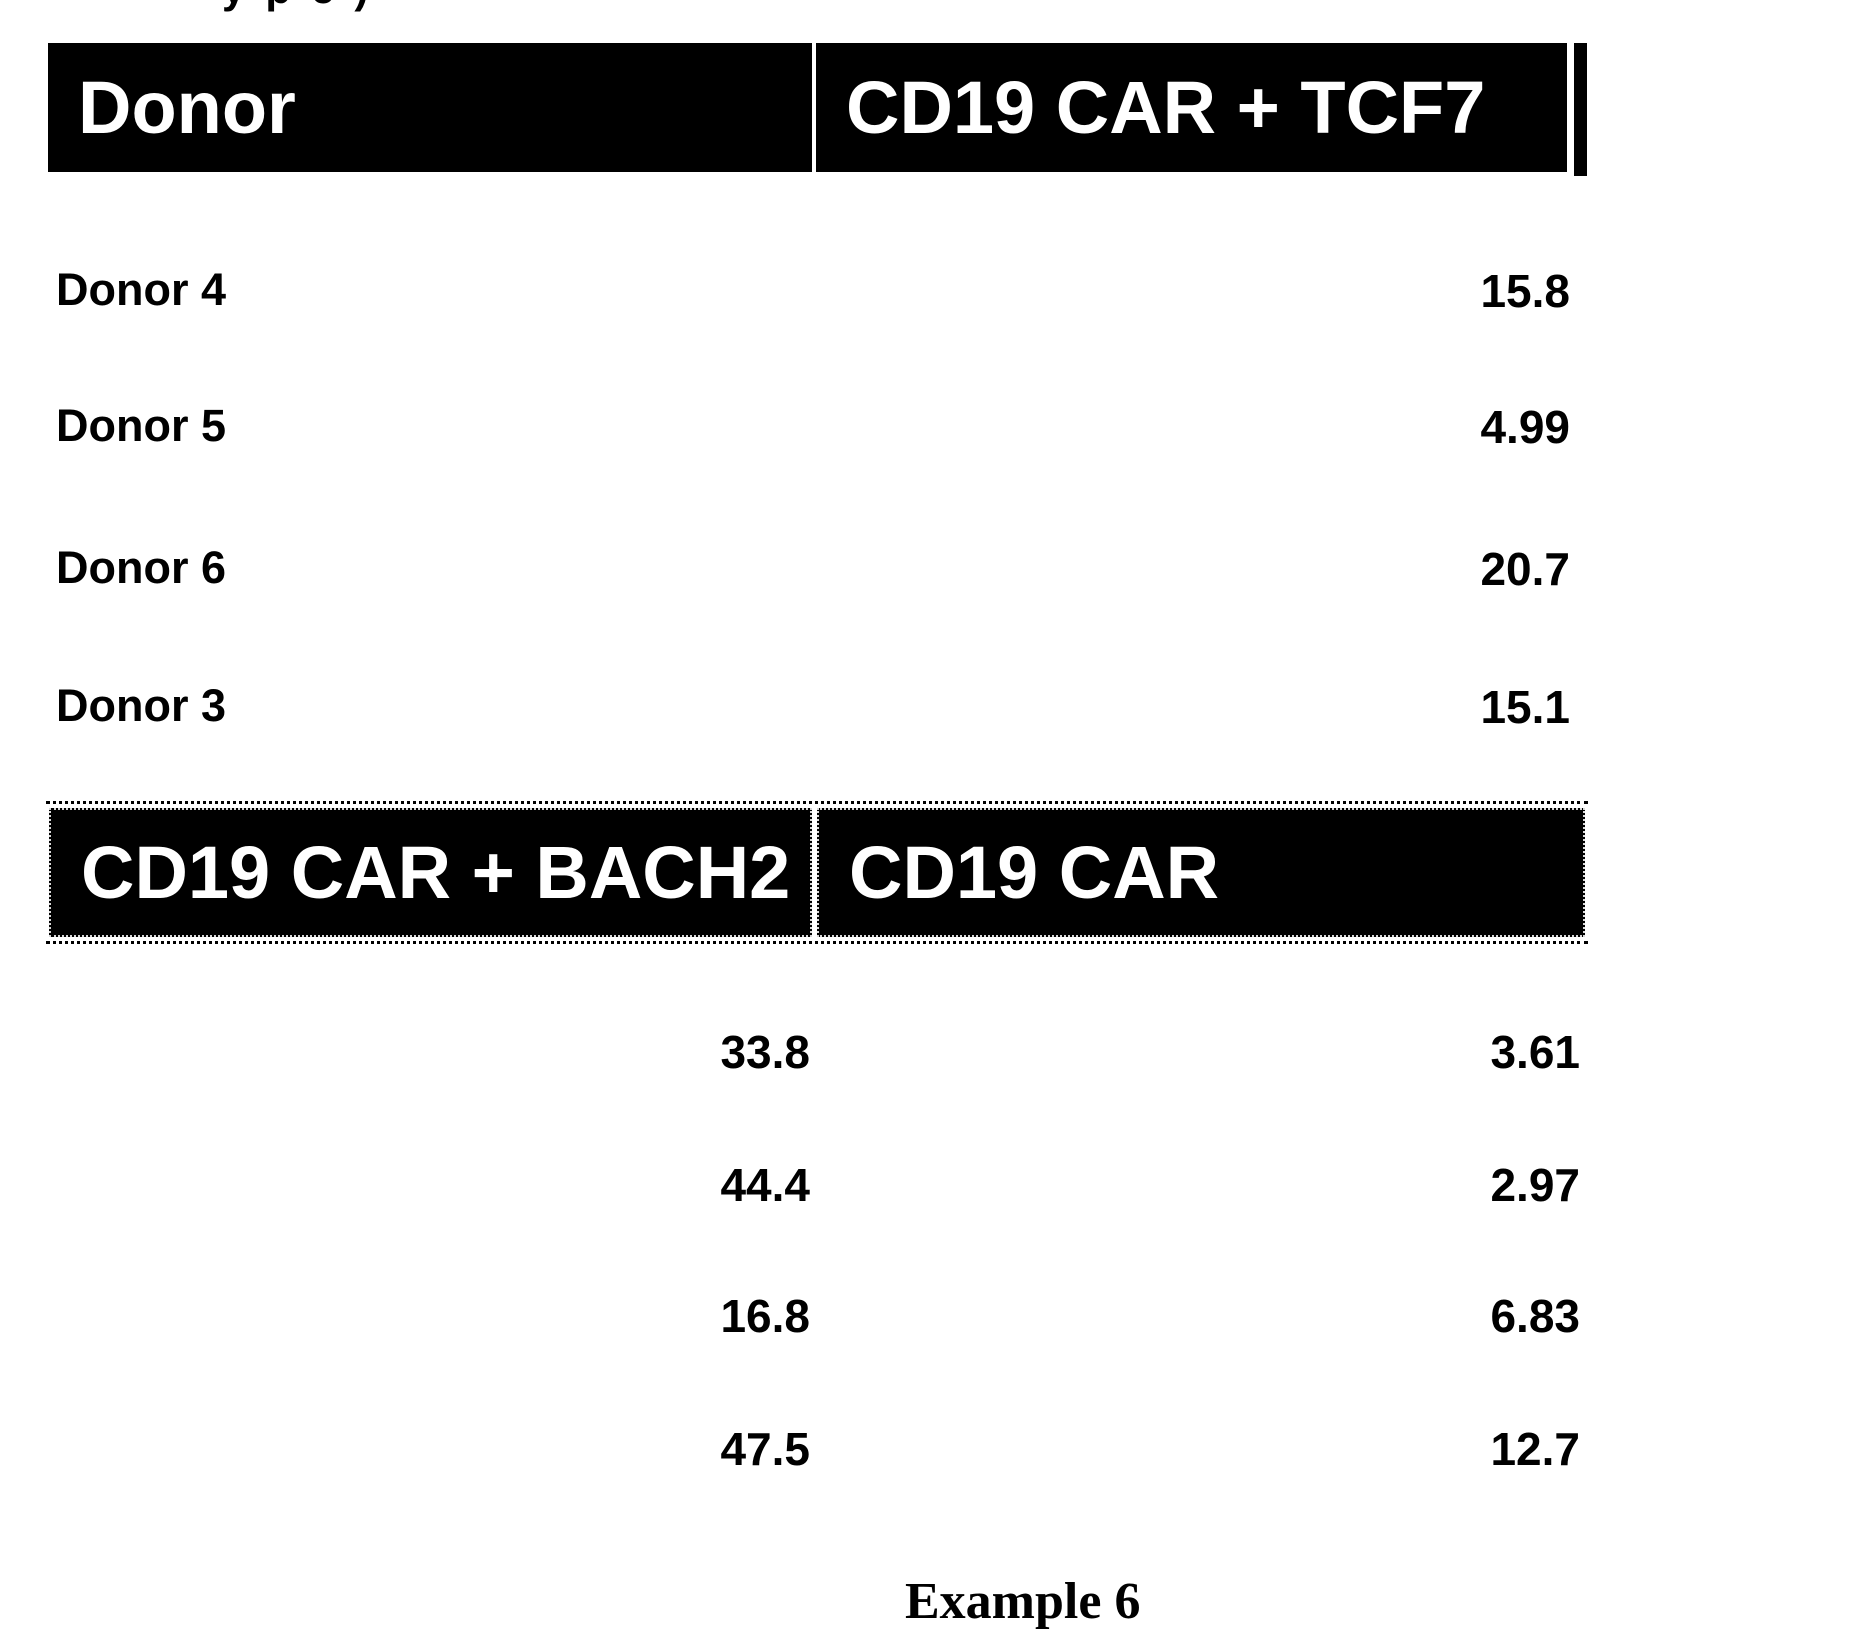  I want to click on value-tcf7-donor-3: 15.1, so click(1525, 707).